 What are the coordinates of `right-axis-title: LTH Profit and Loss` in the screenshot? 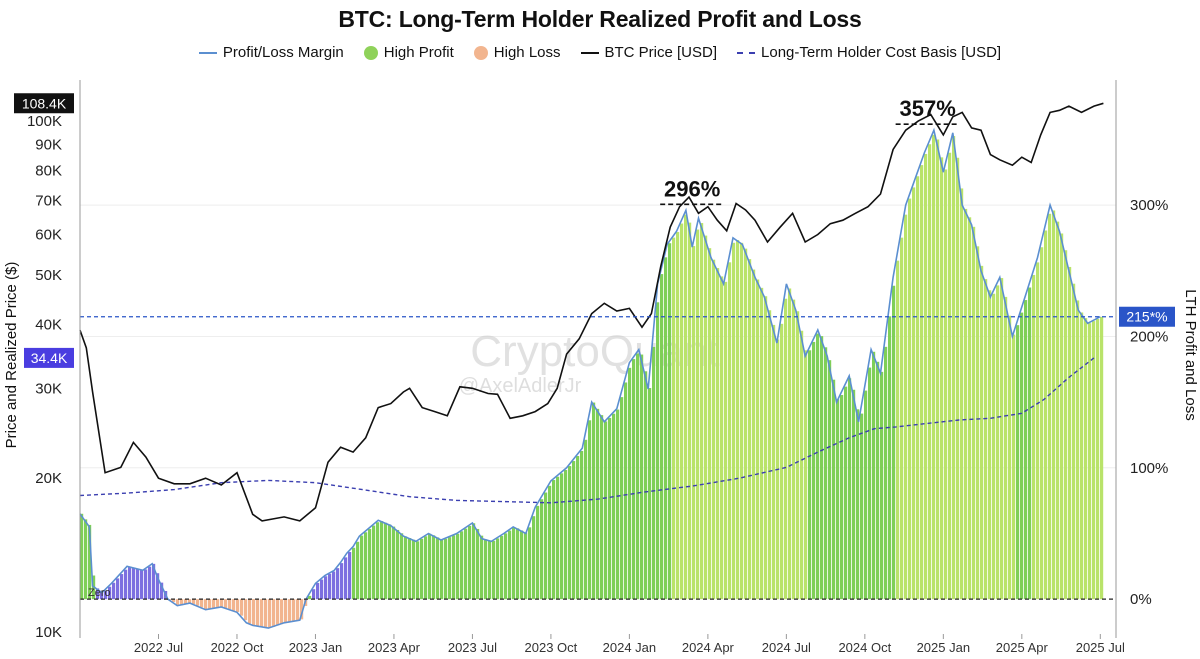 It's located at (1190, 354).